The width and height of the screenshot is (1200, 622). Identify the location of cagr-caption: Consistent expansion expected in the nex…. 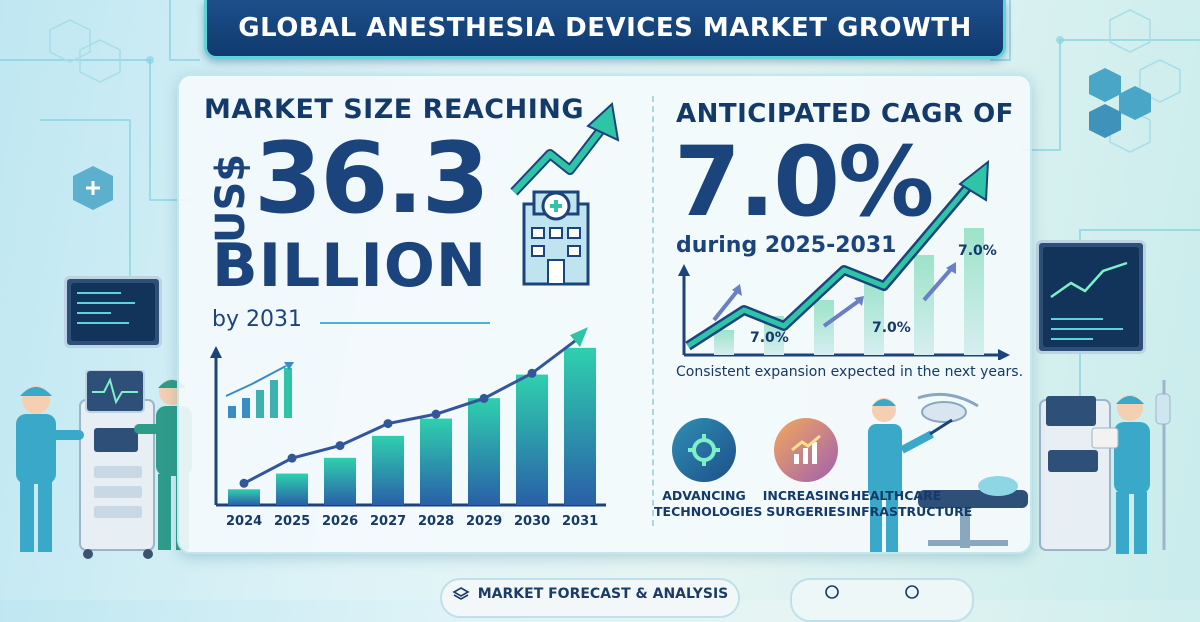
(850, 372).